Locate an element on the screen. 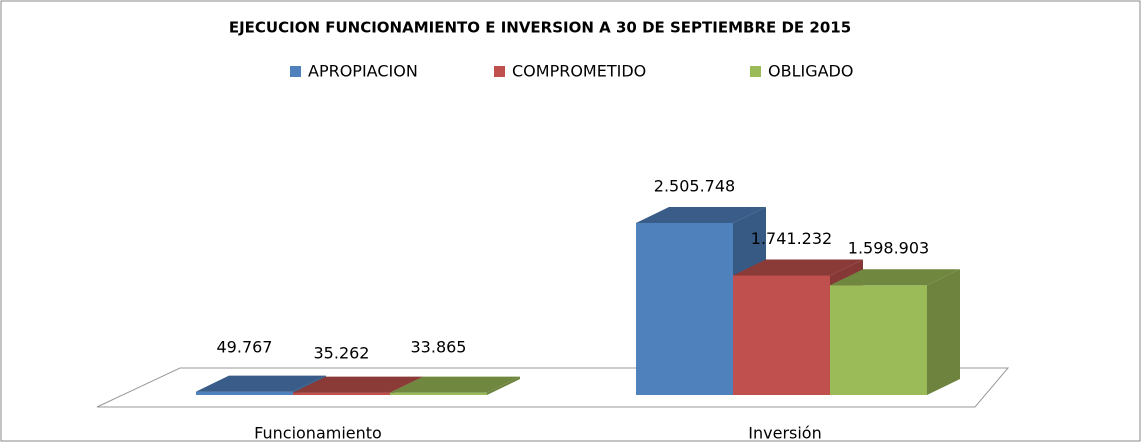 The image size is (1142, 447). legend-label: OBLIGADO is located at coordinates (810, 71).